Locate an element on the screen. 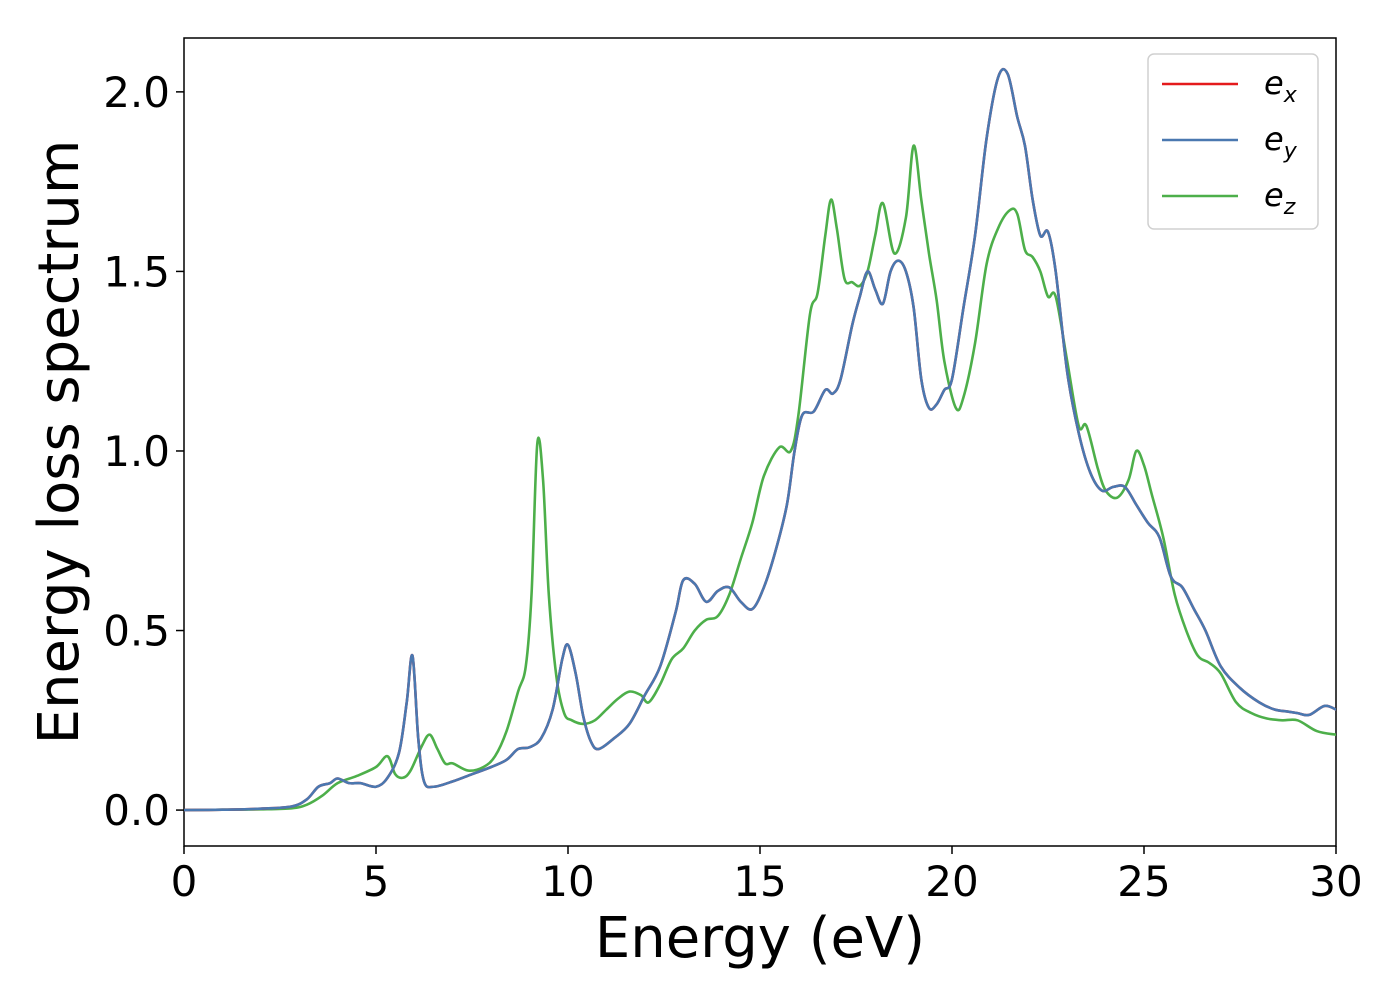 Image resolution: width=1400 pixels, height=1000 pixels. x-tick-label: 25 is located at coordinates (1143, 881).